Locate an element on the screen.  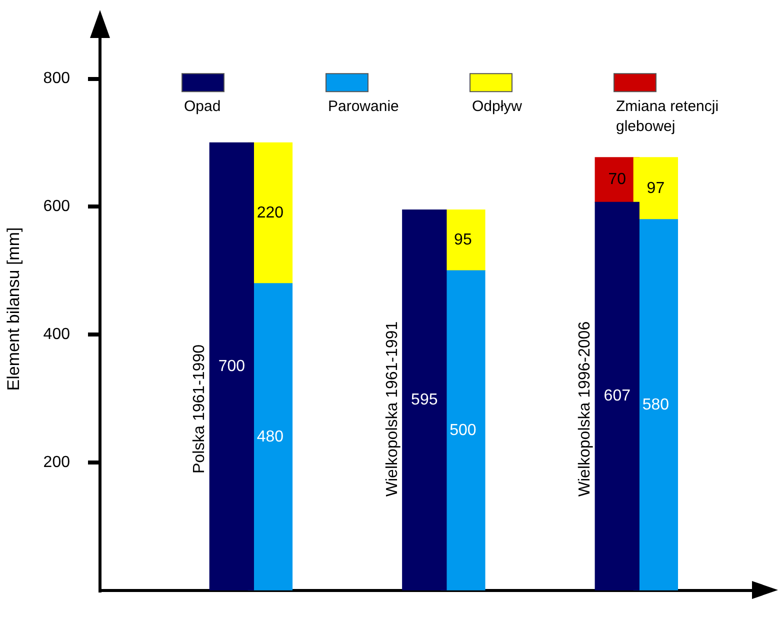
data-label: 595 is located at coordinates (424, 400).